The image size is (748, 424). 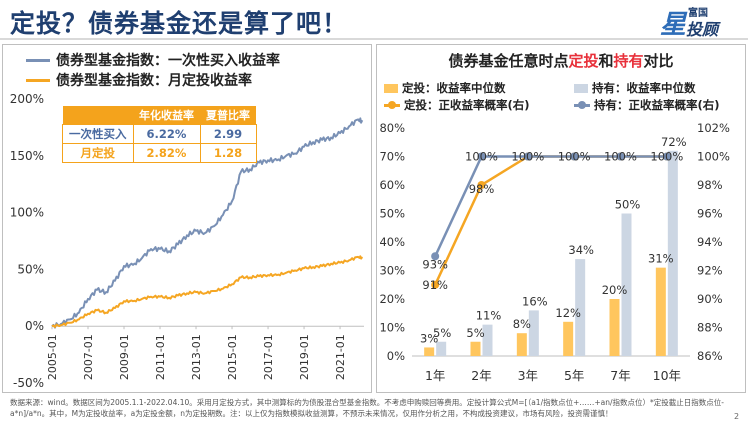 What do you see at coordinates (713, 157) in the screenshot?
I see `y-right-tick-label: 100%` at bounding box center [713, 157].